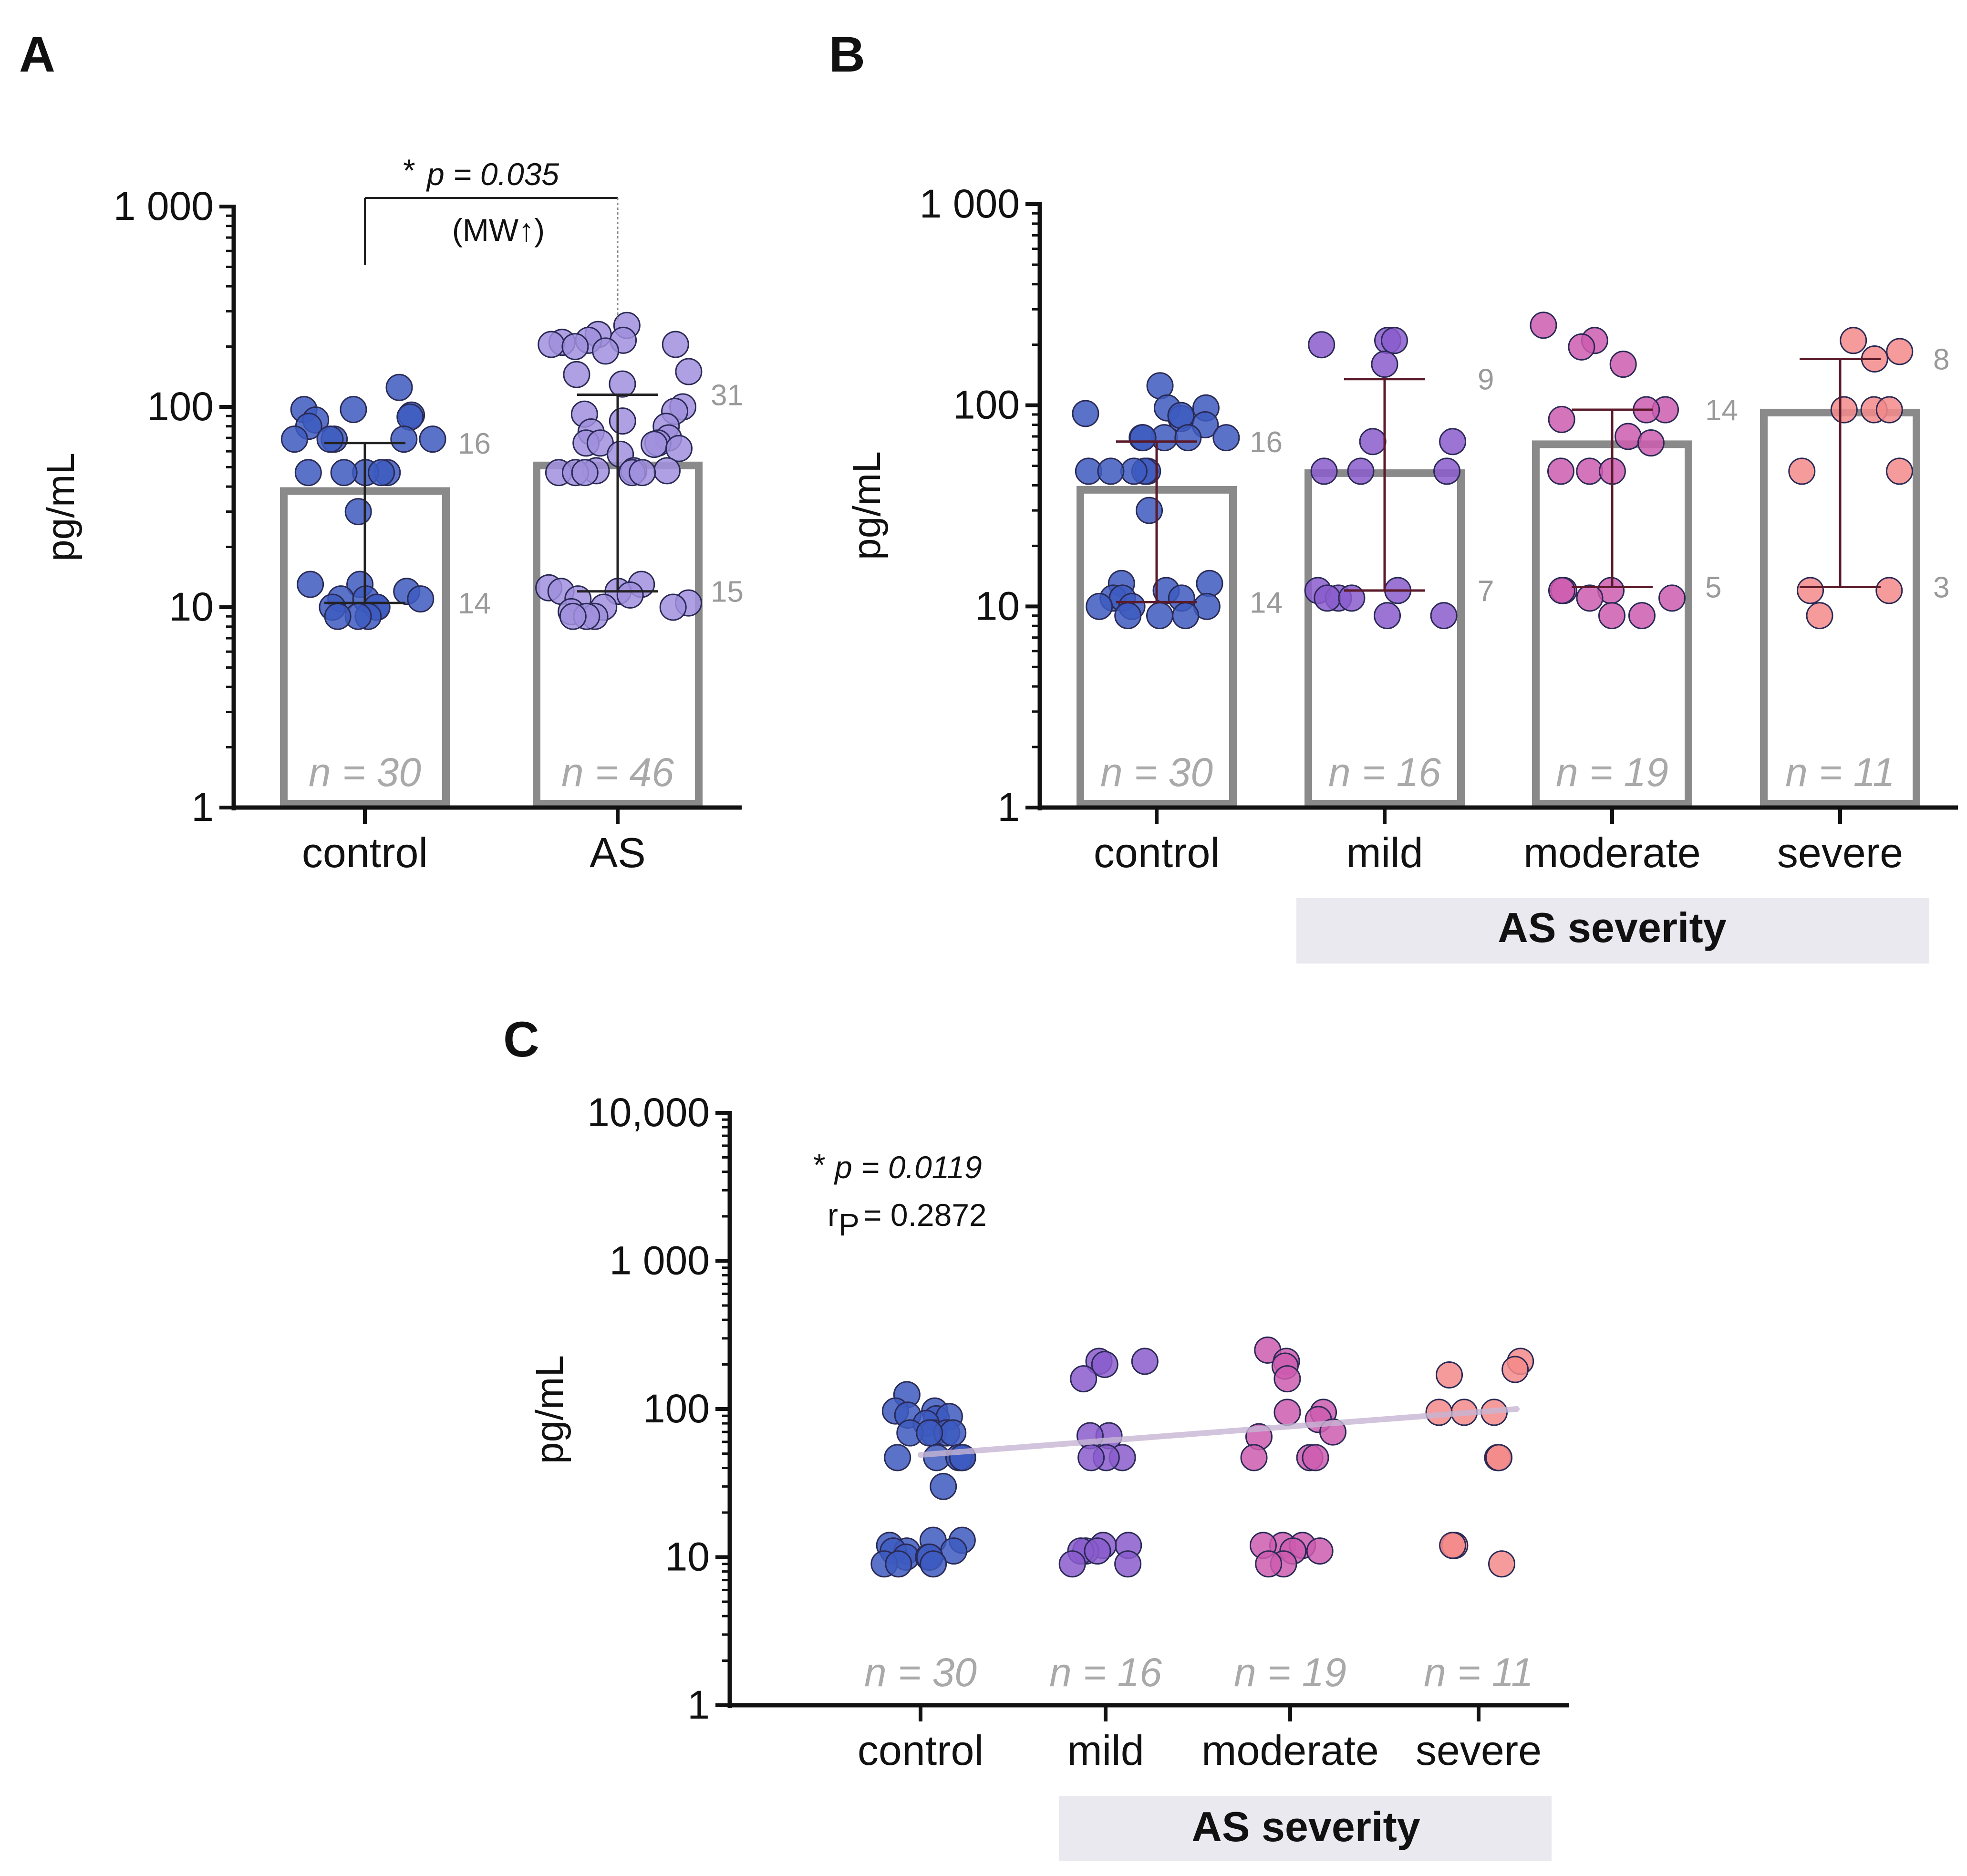 This screenshot has width=1967, height=1876. What do you see at coordinates (474, 443) in the screenshot?
I see `quartile-label-high: 16` at bounding box center [474, 443].